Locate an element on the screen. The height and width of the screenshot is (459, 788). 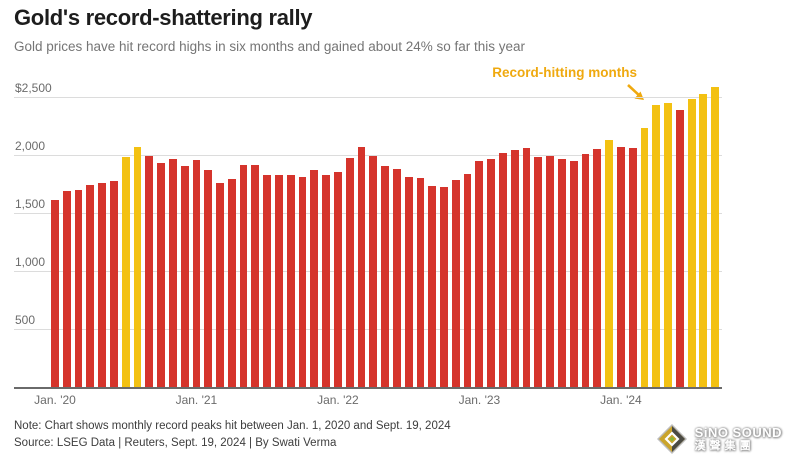
logo-chinese: 漢聲集團 is located at coordinates (724, 446).